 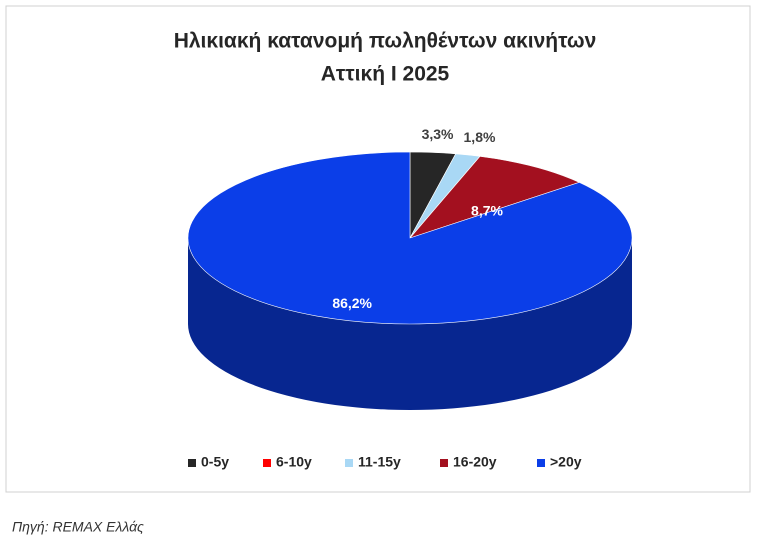 What do you see at coordinates (385, 74) in the screenshot?
I see `chart-subtitle: Αττική Ι 2025` at bounding box center [385, 74].